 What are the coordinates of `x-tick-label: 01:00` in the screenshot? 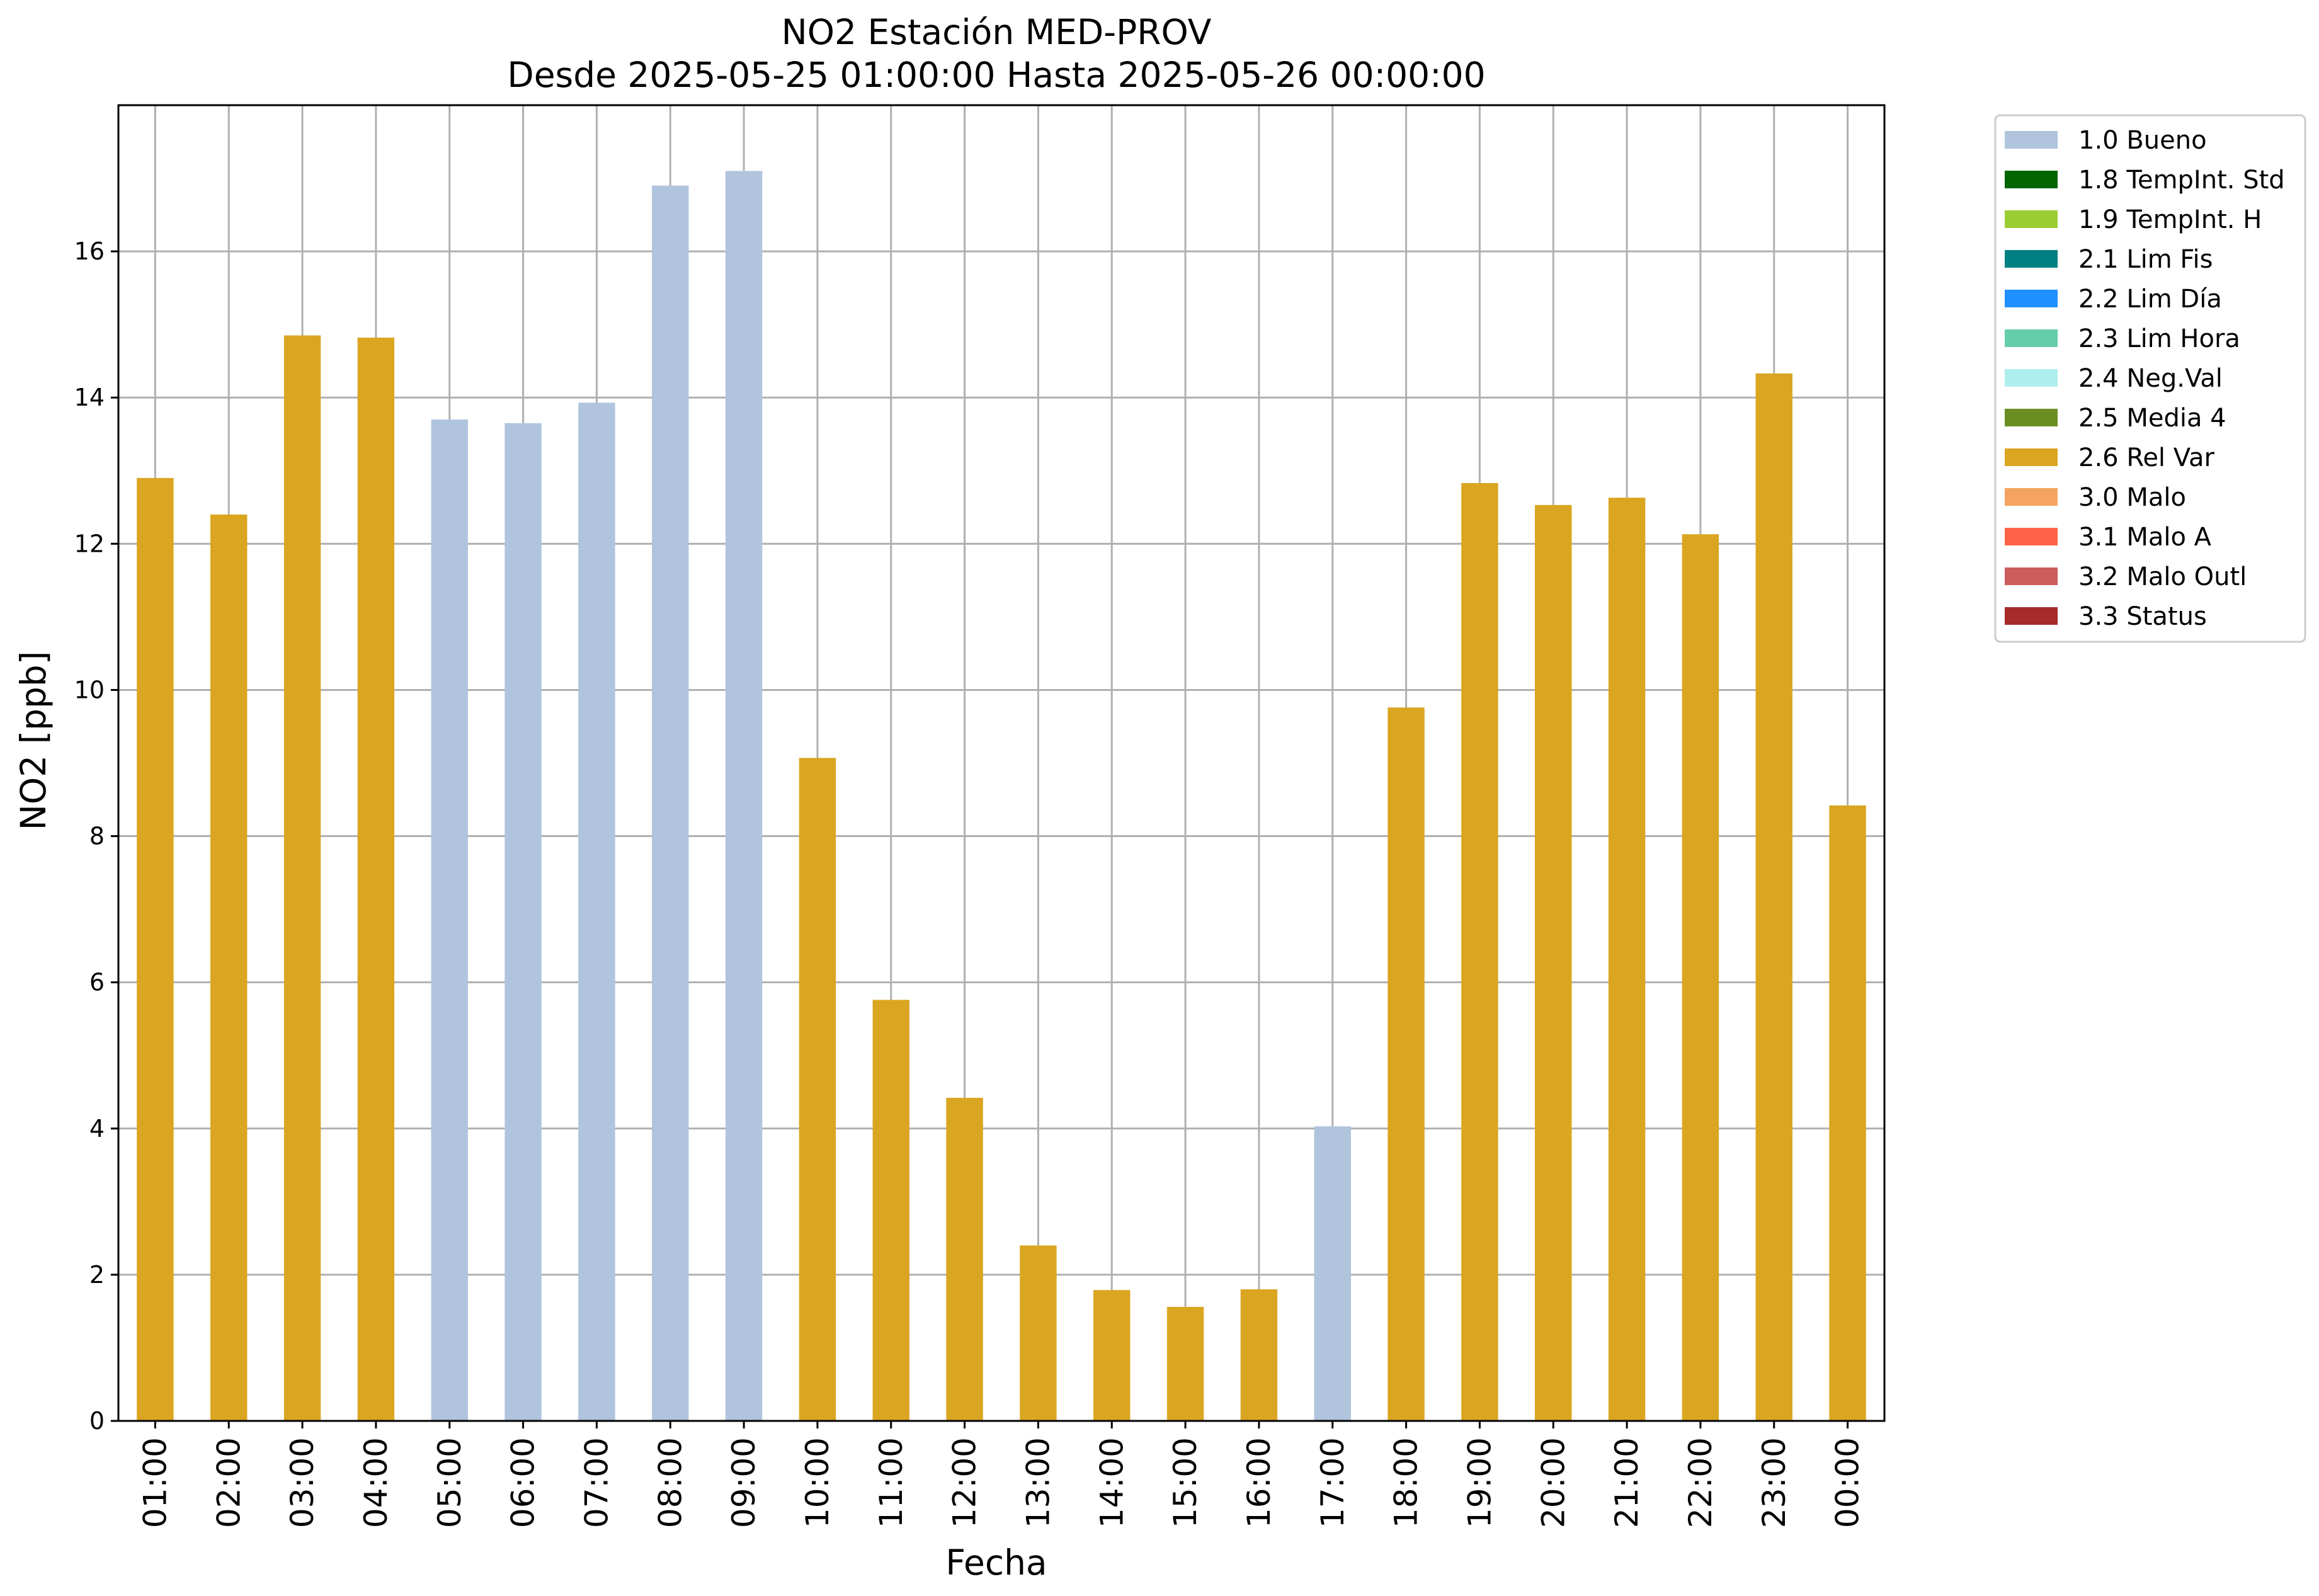 It's located at (155, 1482).